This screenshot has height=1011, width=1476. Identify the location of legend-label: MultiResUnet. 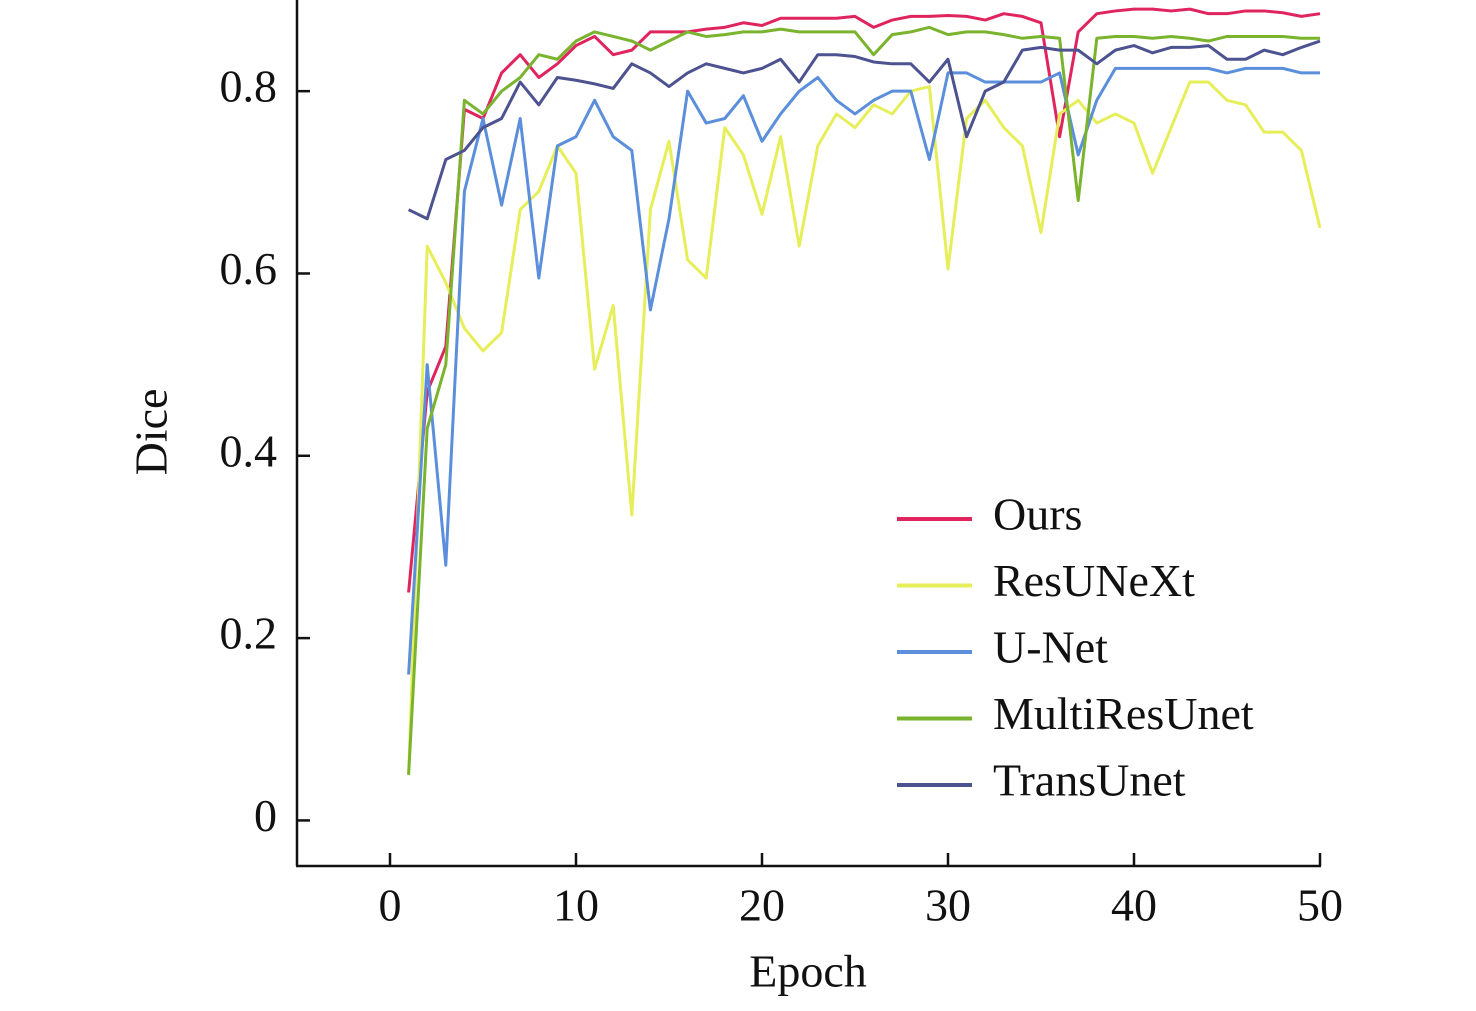
(1123, 713).